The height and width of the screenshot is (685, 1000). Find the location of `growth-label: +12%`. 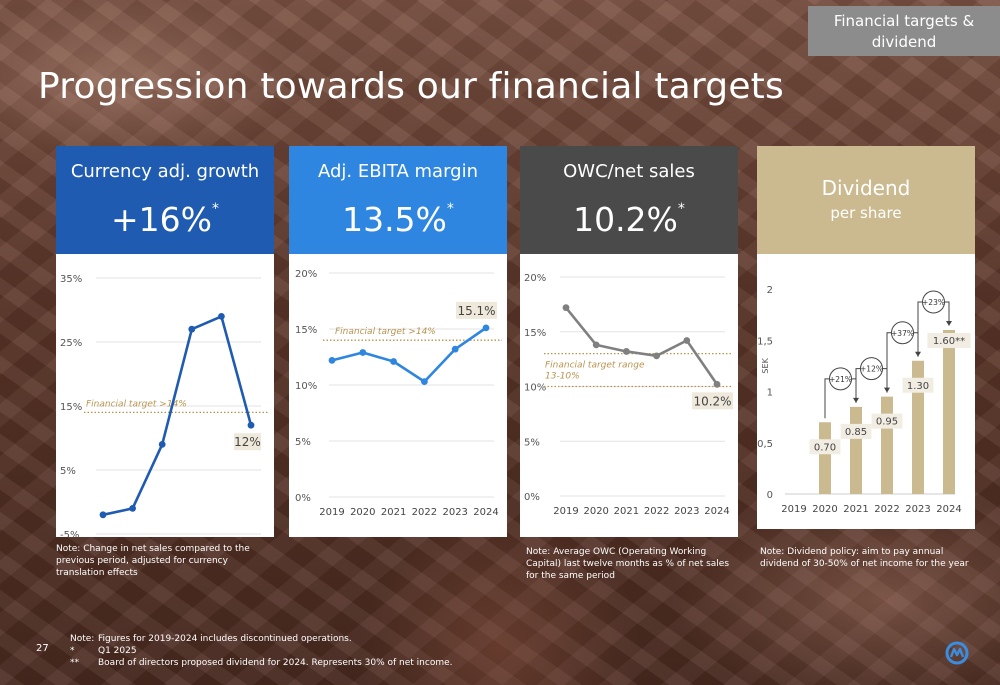

growth-label: +12% is located at coordinates (871, 369).